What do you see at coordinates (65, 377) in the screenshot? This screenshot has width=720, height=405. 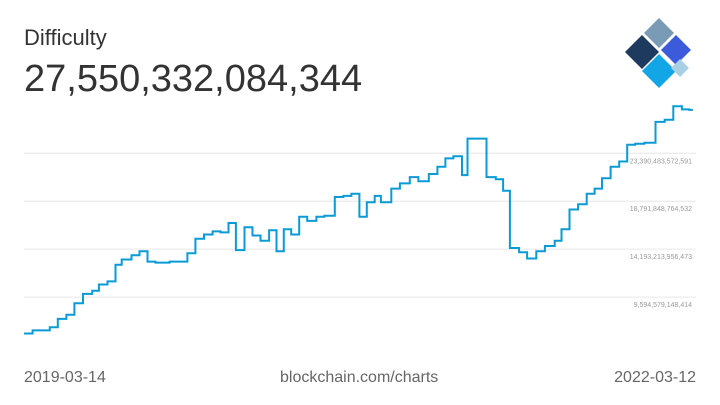 I see `start-date-label: 2019-03-14` at bounding box center [65, 377].